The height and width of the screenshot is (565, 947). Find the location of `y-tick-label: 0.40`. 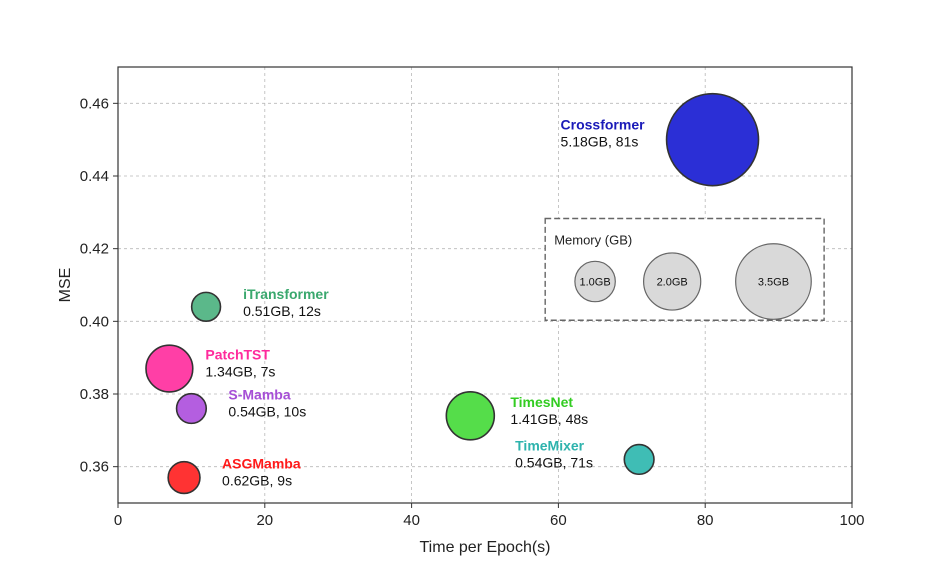

y-tick-label: 0.40 is located at coordinates (94, 321).